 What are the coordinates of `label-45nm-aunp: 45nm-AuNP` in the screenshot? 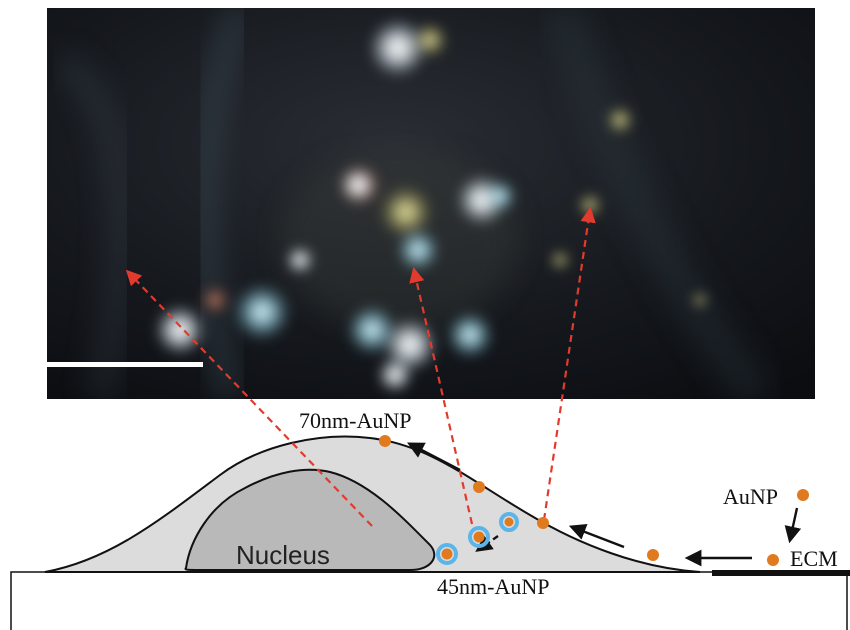 It's located at (493, 586).